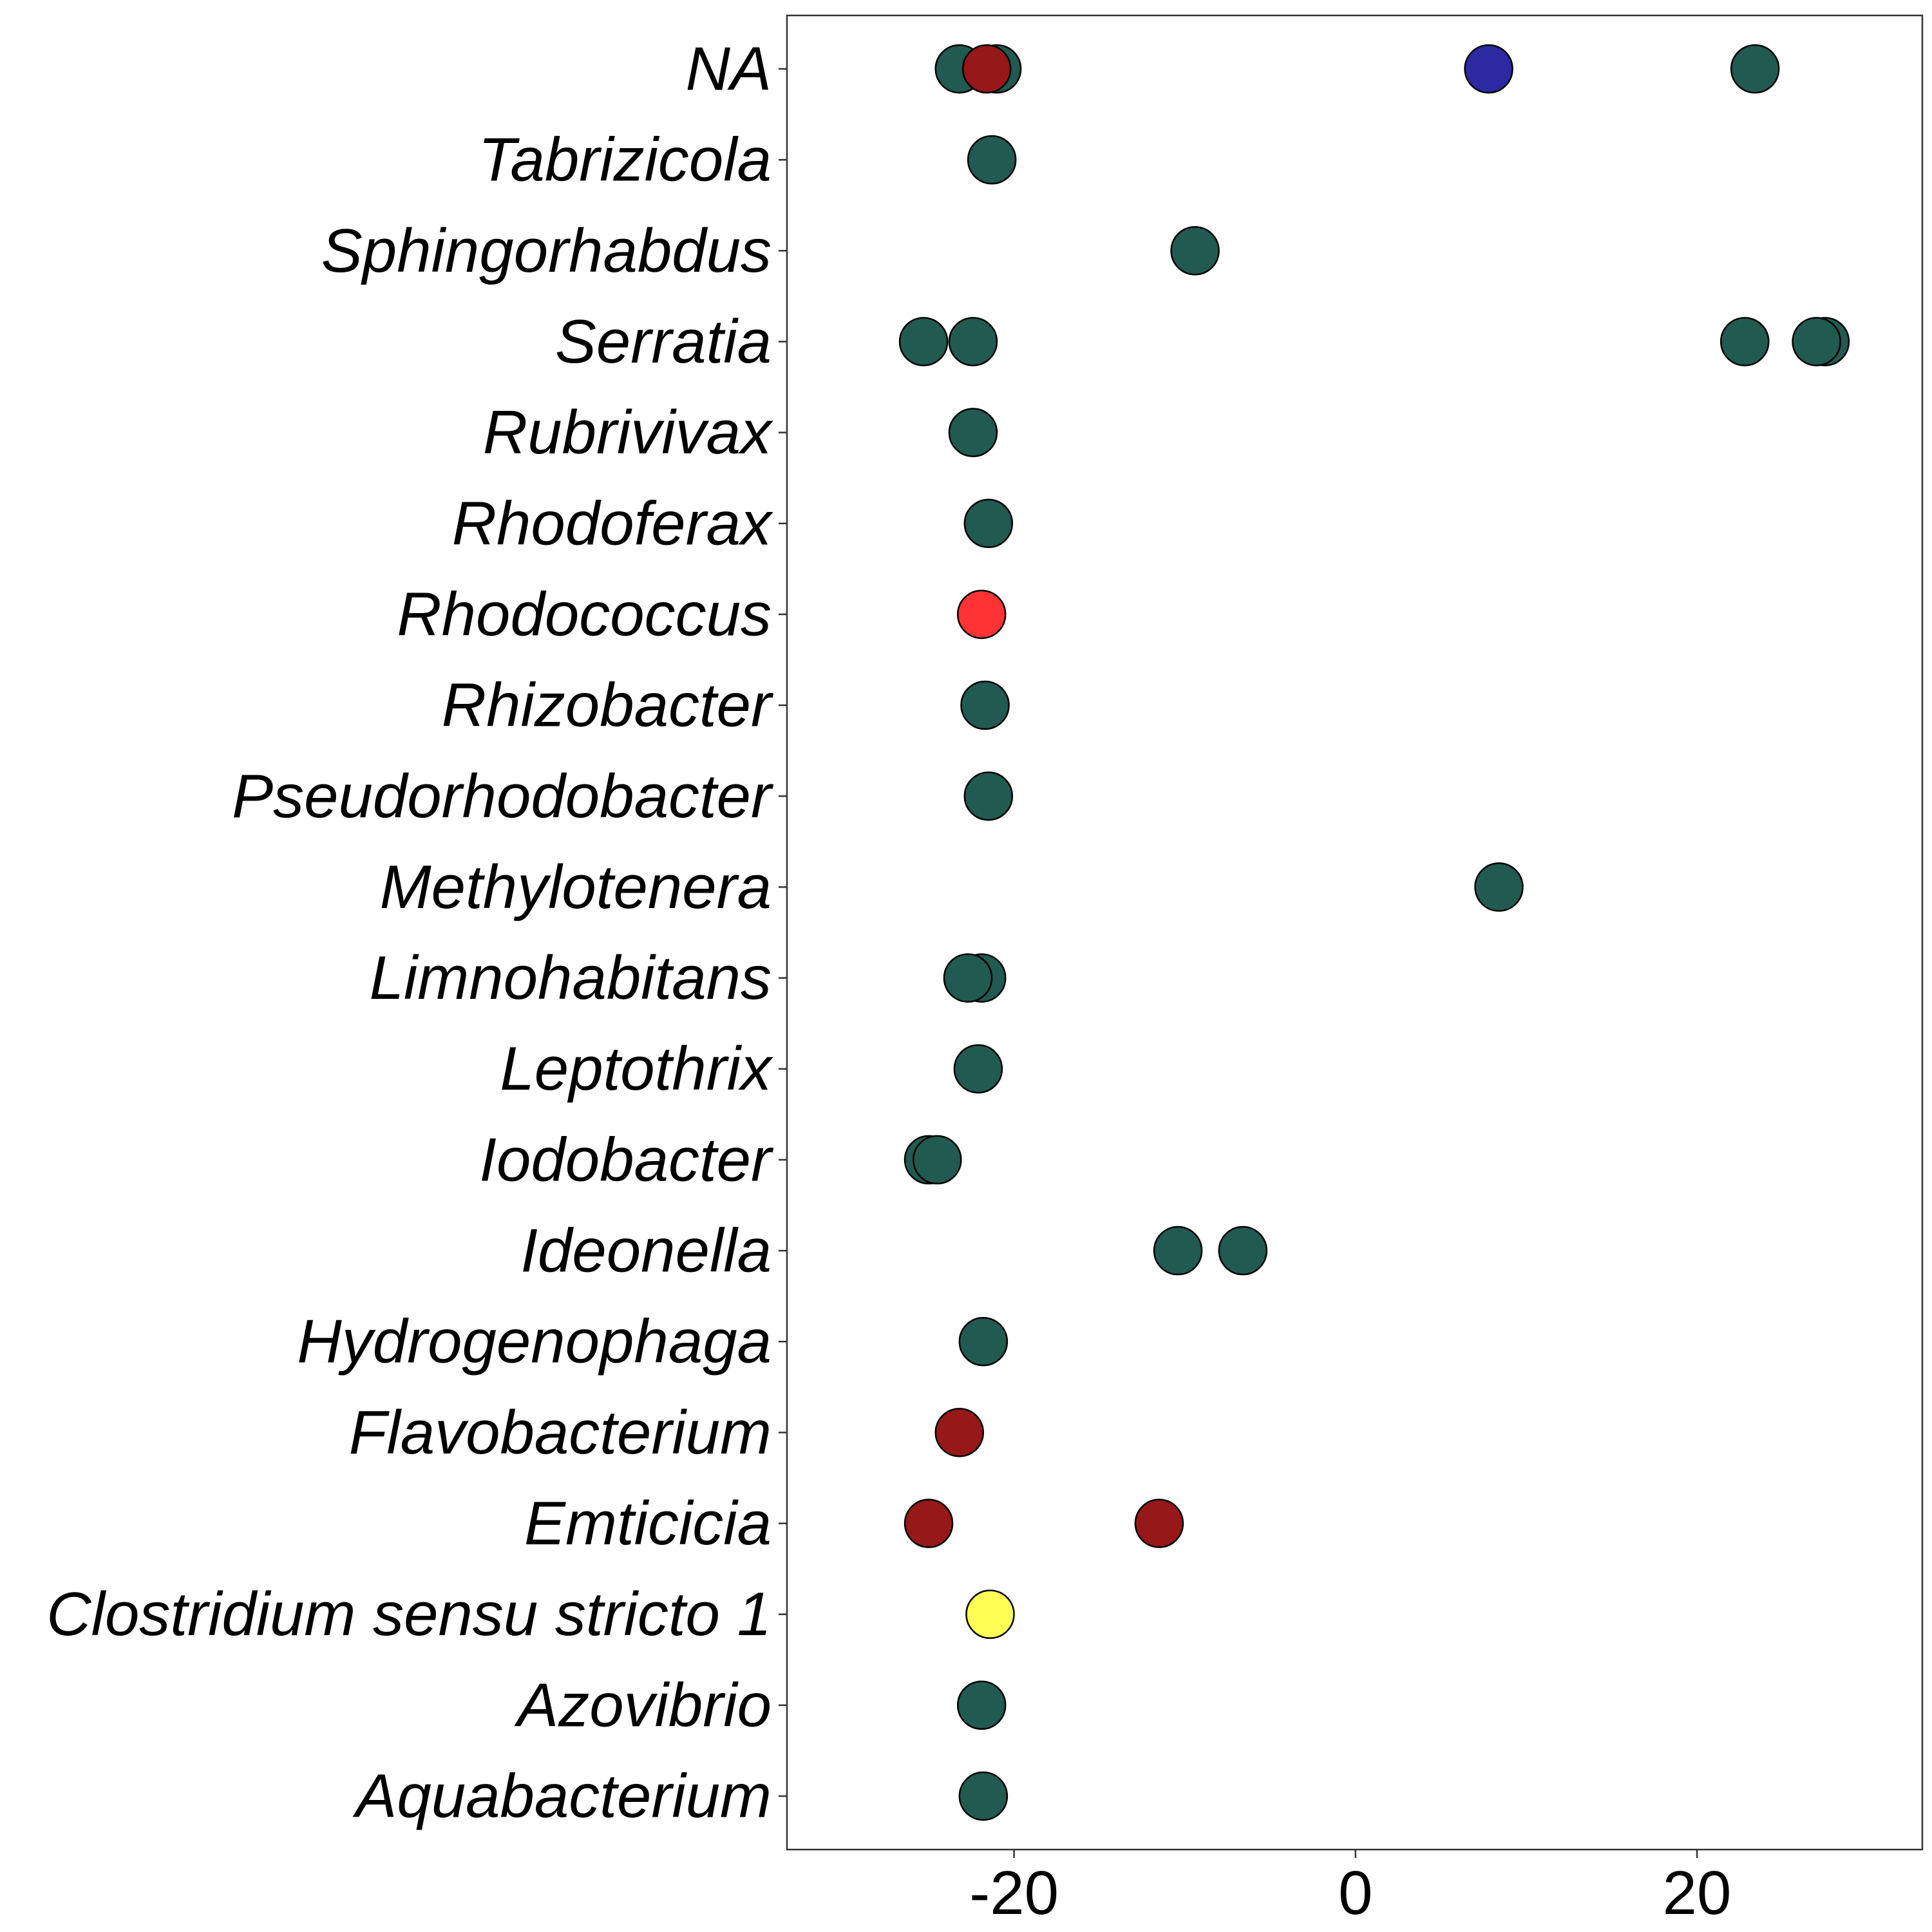 This screenshot has width=1932, height=1932. Describe the element at coordinates (626, 1159) in the screenshot. I see `y-tick-label: Iodobacter` at that location.